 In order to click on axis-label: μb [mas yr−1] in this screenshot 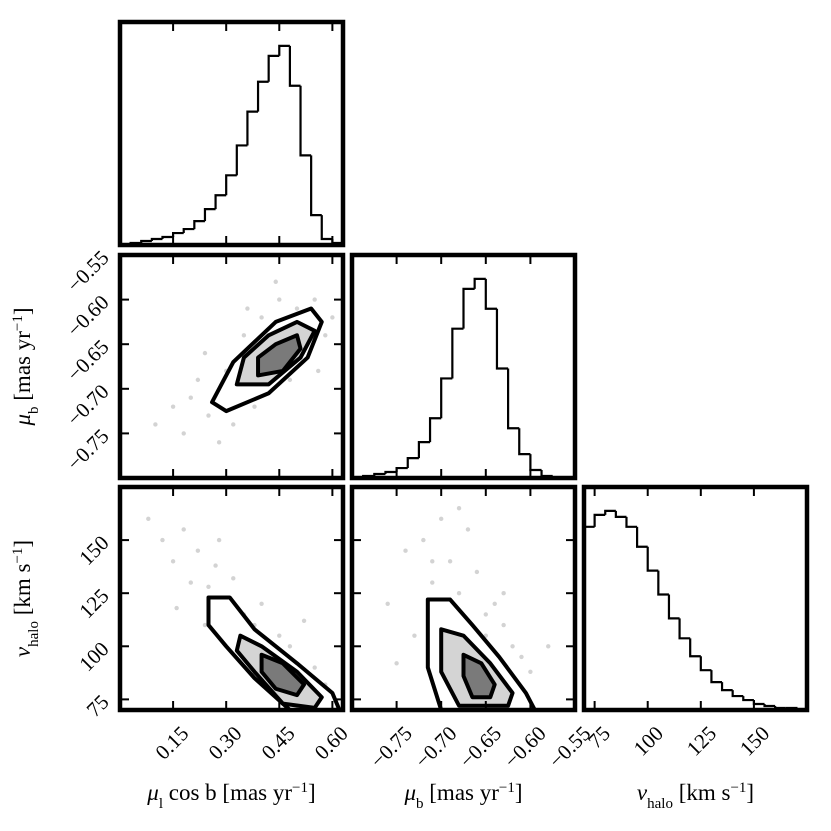, I will do `click(26, 366)`.